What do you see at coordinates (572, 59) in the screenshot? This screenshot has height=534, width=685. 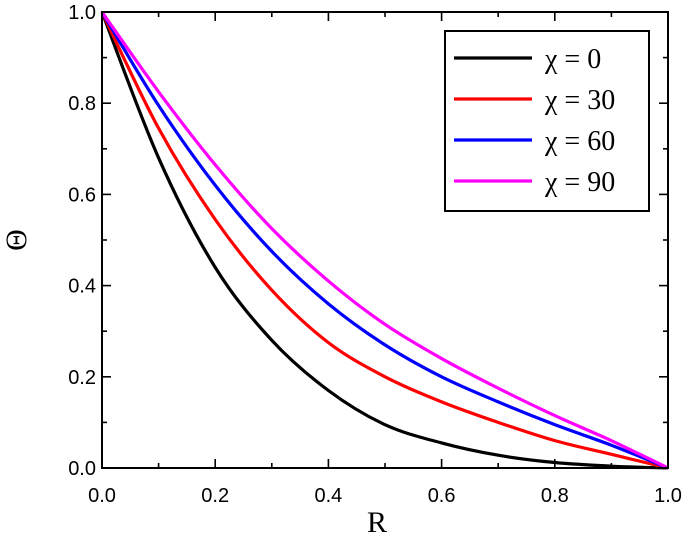 I see `legend-label: χ = 0` at bounding box center [572, 59].